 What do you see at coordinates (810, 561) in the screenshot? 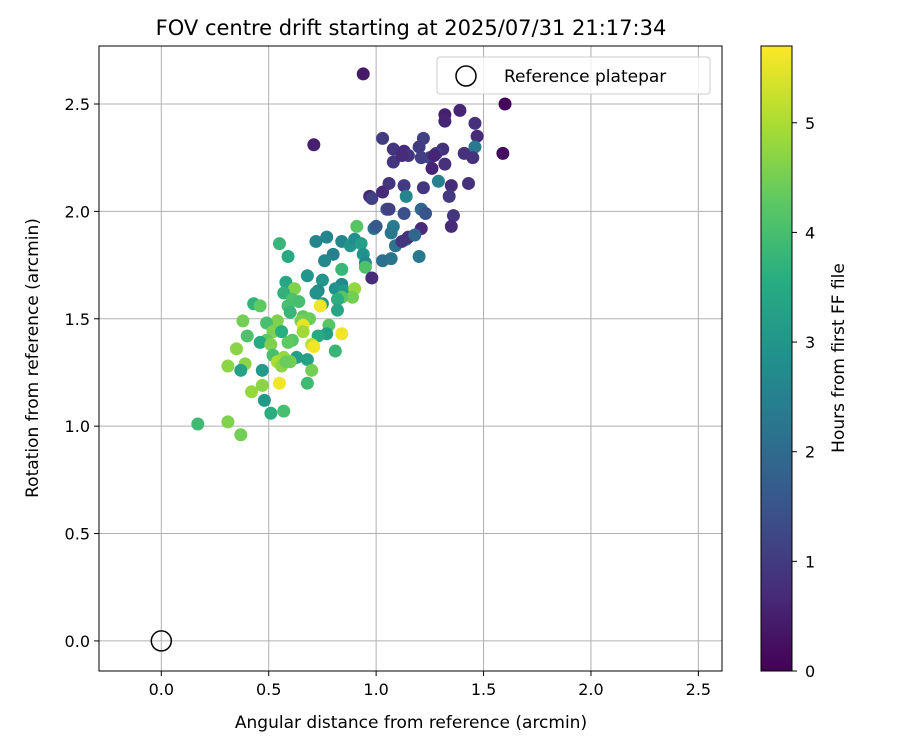
I see `colorbar-tick-label: 1` at bounding box center [810, 561].